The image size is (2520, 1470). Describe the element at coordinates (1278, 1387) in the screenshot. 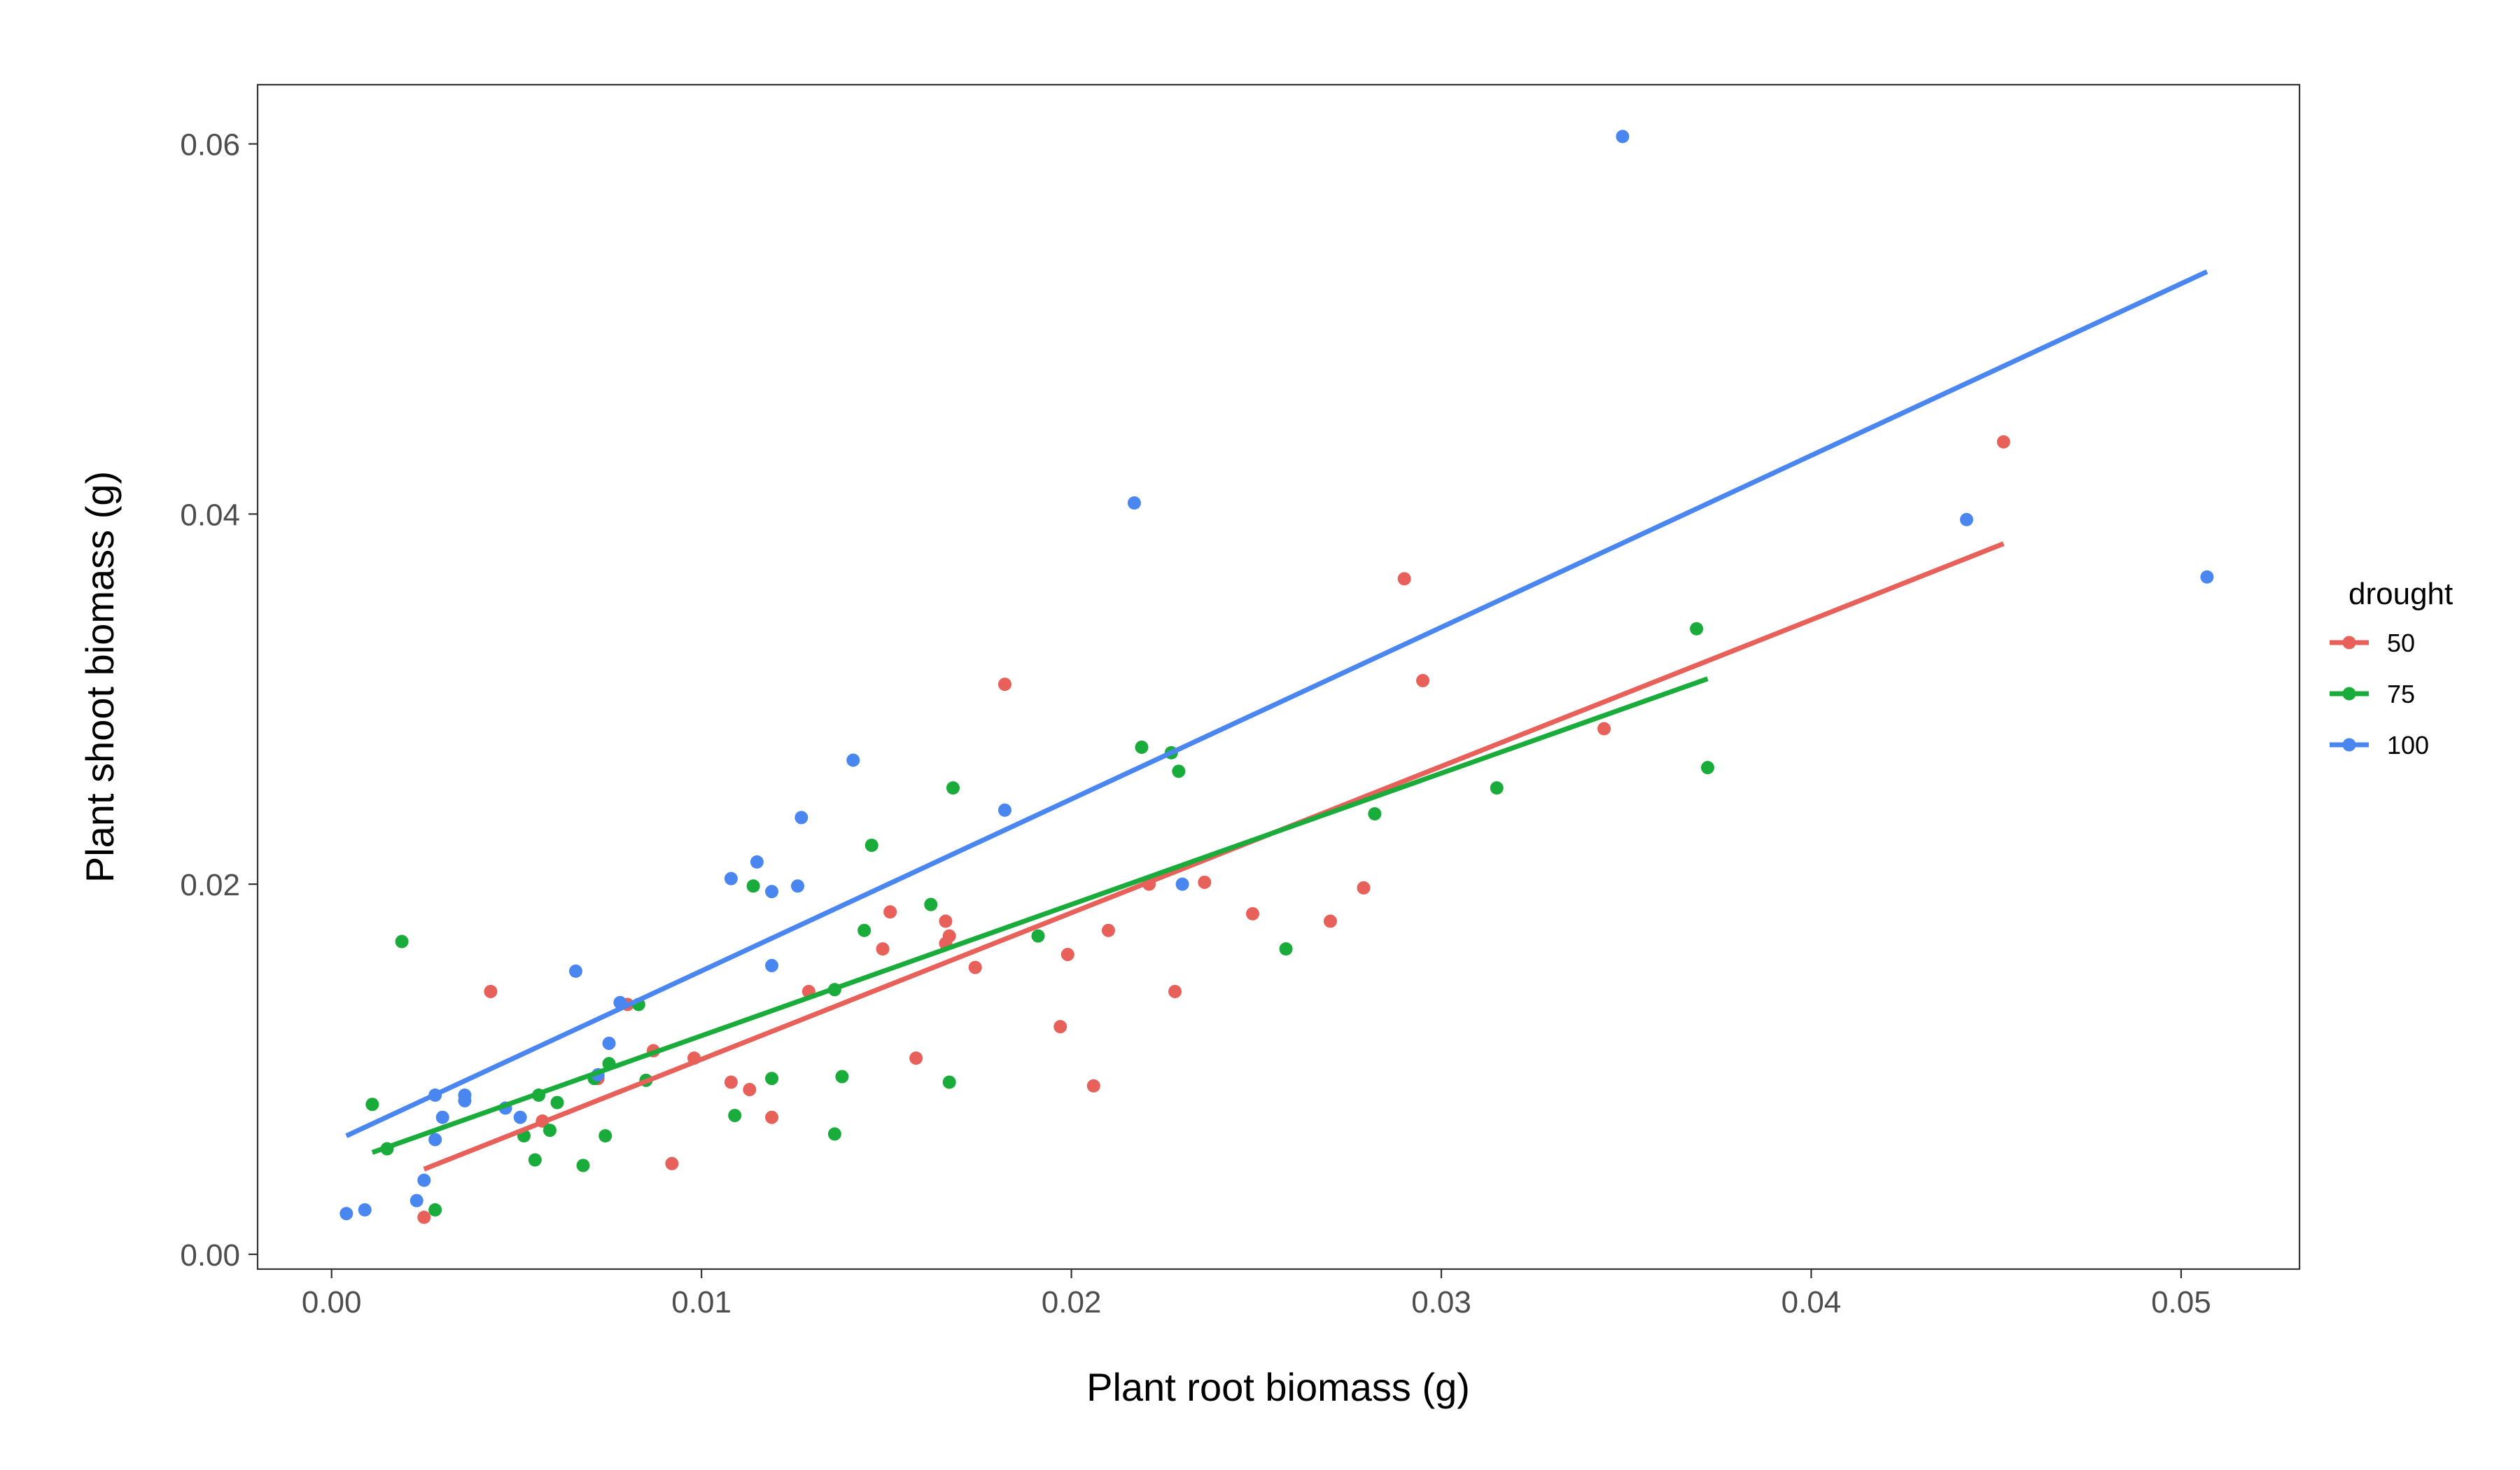

I see `x-axis-title: Plant root biomass (g)` at that location.